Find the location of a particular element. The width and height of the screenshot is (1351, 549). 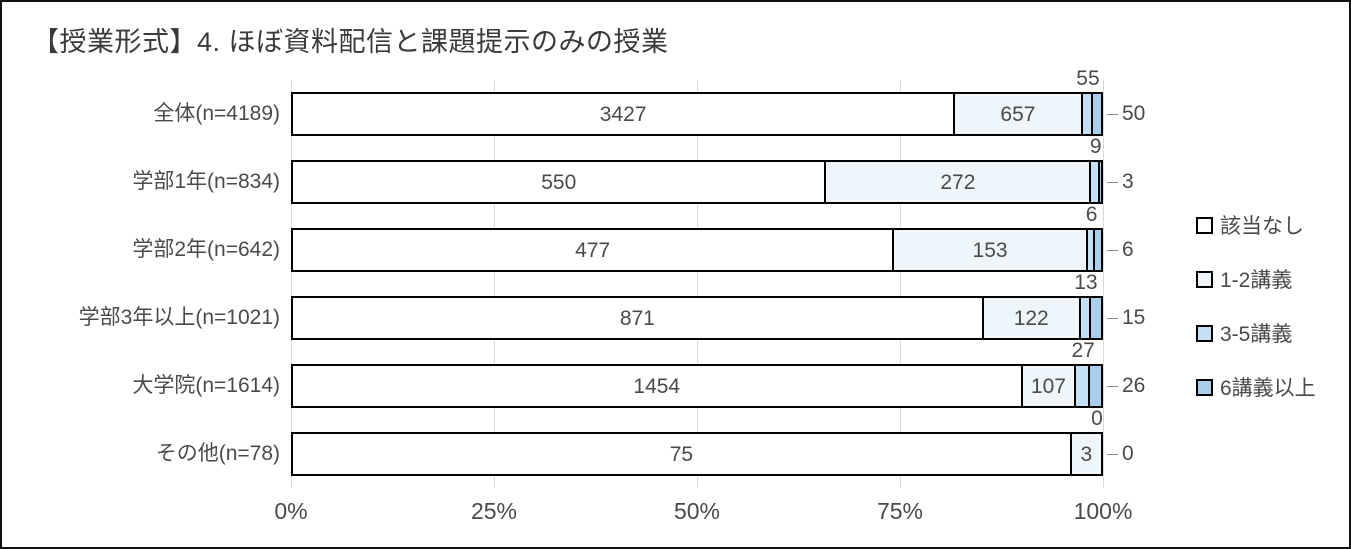

bar-value-label: 3 is located at coordinates (1086, 454).